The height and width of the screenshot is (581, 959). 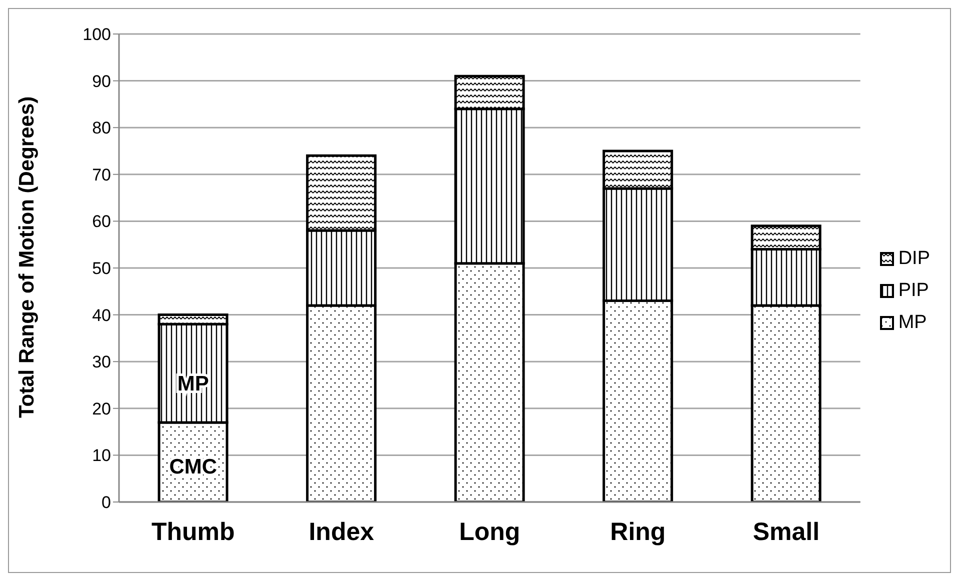 I want to click on x-tick-label: Thumb, so click(x=193, y=532).